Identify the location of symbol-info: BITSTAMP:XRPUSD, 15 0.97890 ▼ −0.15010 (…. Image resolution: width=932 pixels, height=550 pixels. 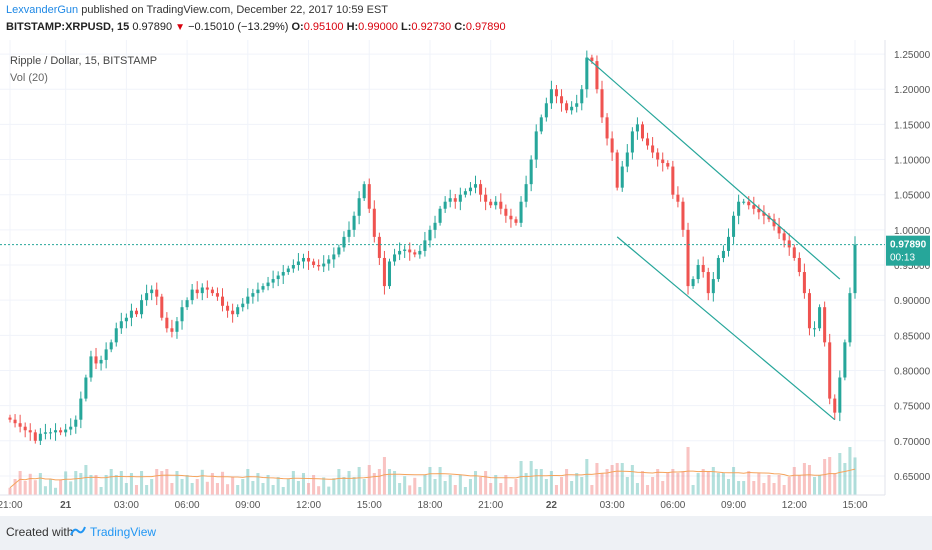
(256, 27).